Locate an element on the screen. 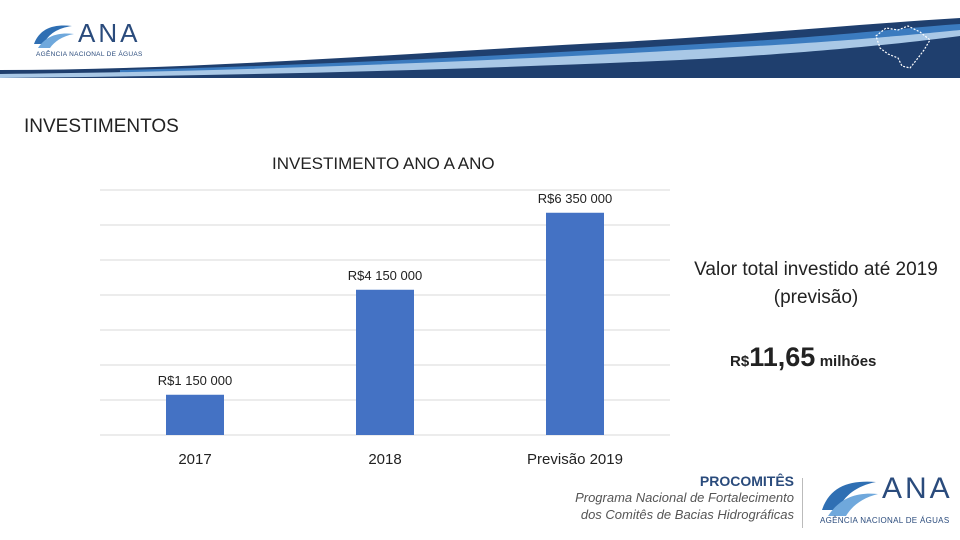 The image size is (960, 540). program-line-2: dos Comitês de Bacias Hidrográficas is located at coordinates (687, 514).